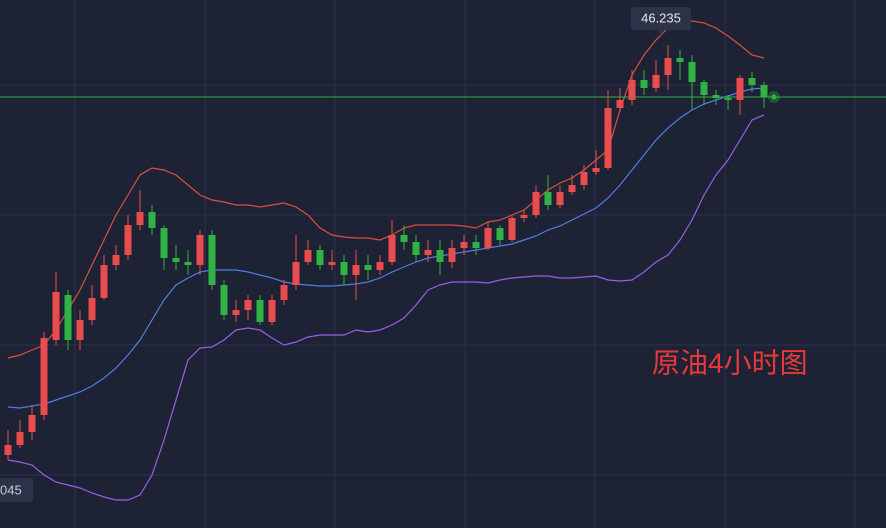 This screenshot has height=528, width=886. I want to click on price-tag-box, so click(16, 490).